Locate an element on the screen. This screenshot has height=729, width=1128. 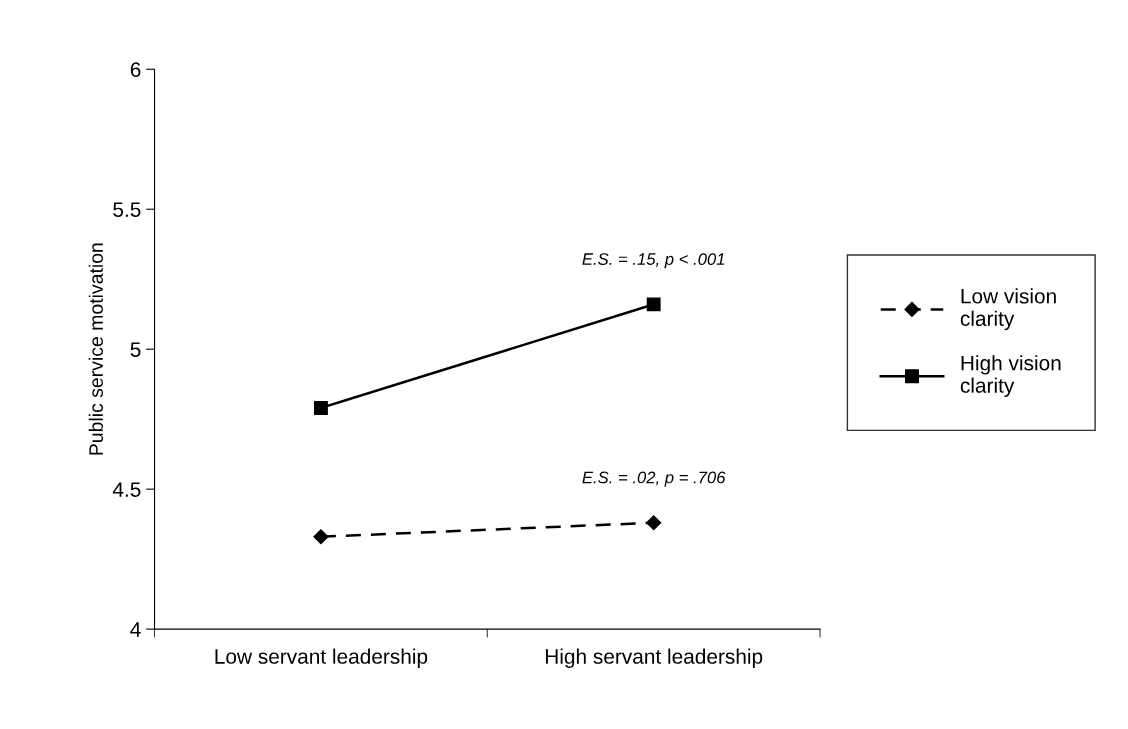
y-tick-label: 4.5 is located at coordinates (126, 489).